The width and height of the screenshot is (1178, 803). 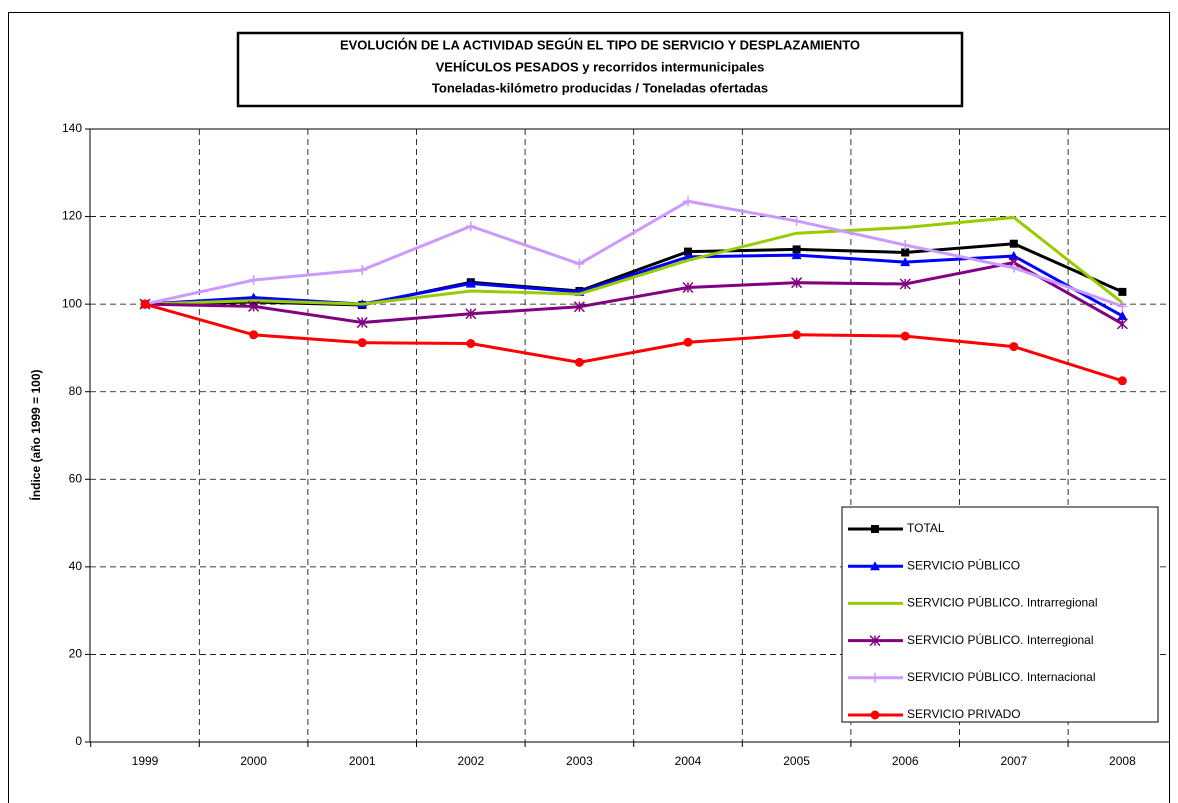 I want to click on x-tick-label: 2001, so click(x=362, y=761).